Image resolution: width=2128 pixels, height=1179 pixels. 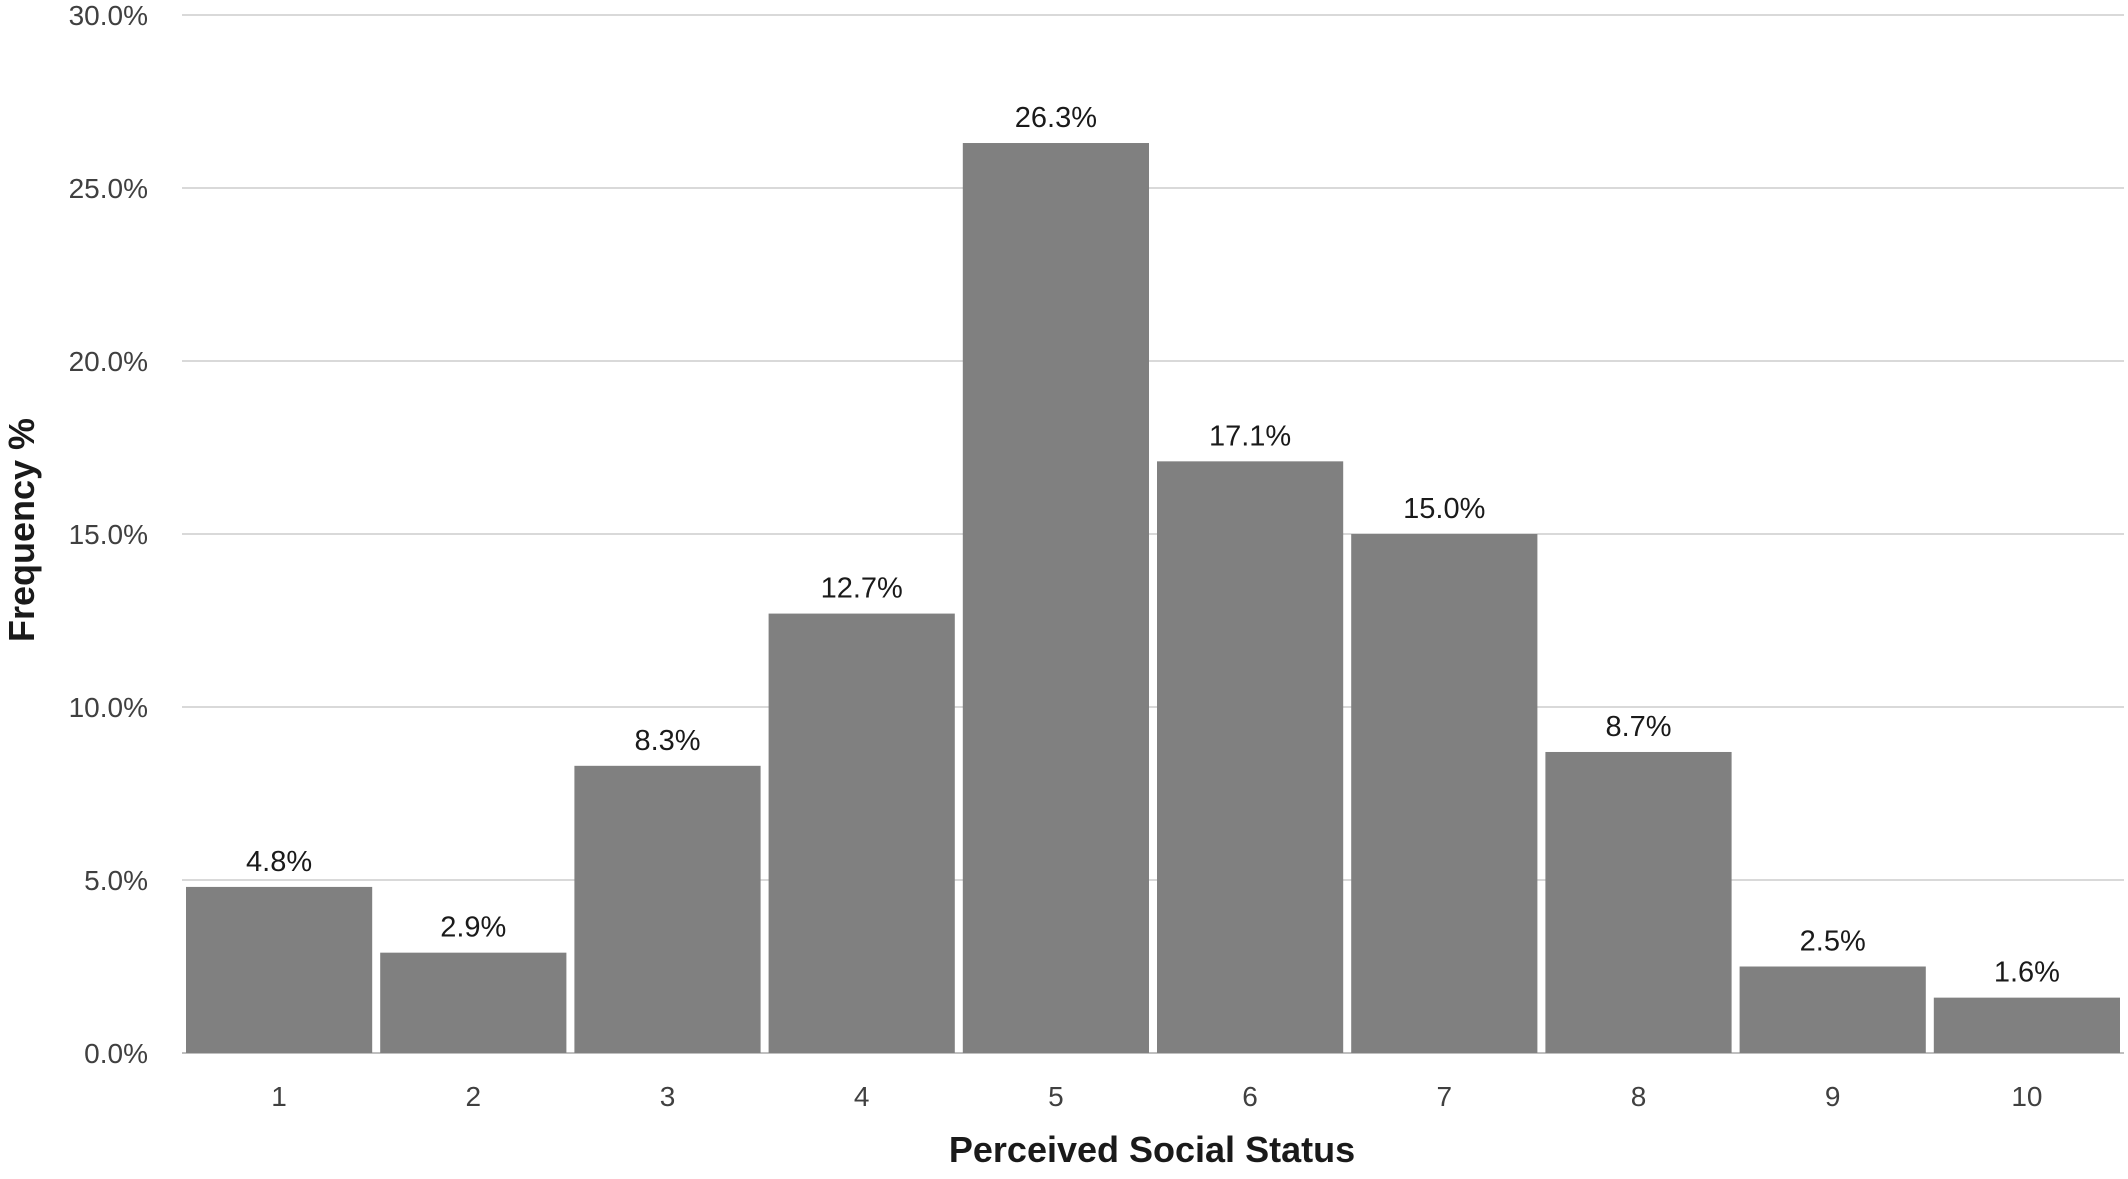 I want to click on data-label: 15.0%, so click(x=1444, y=509).